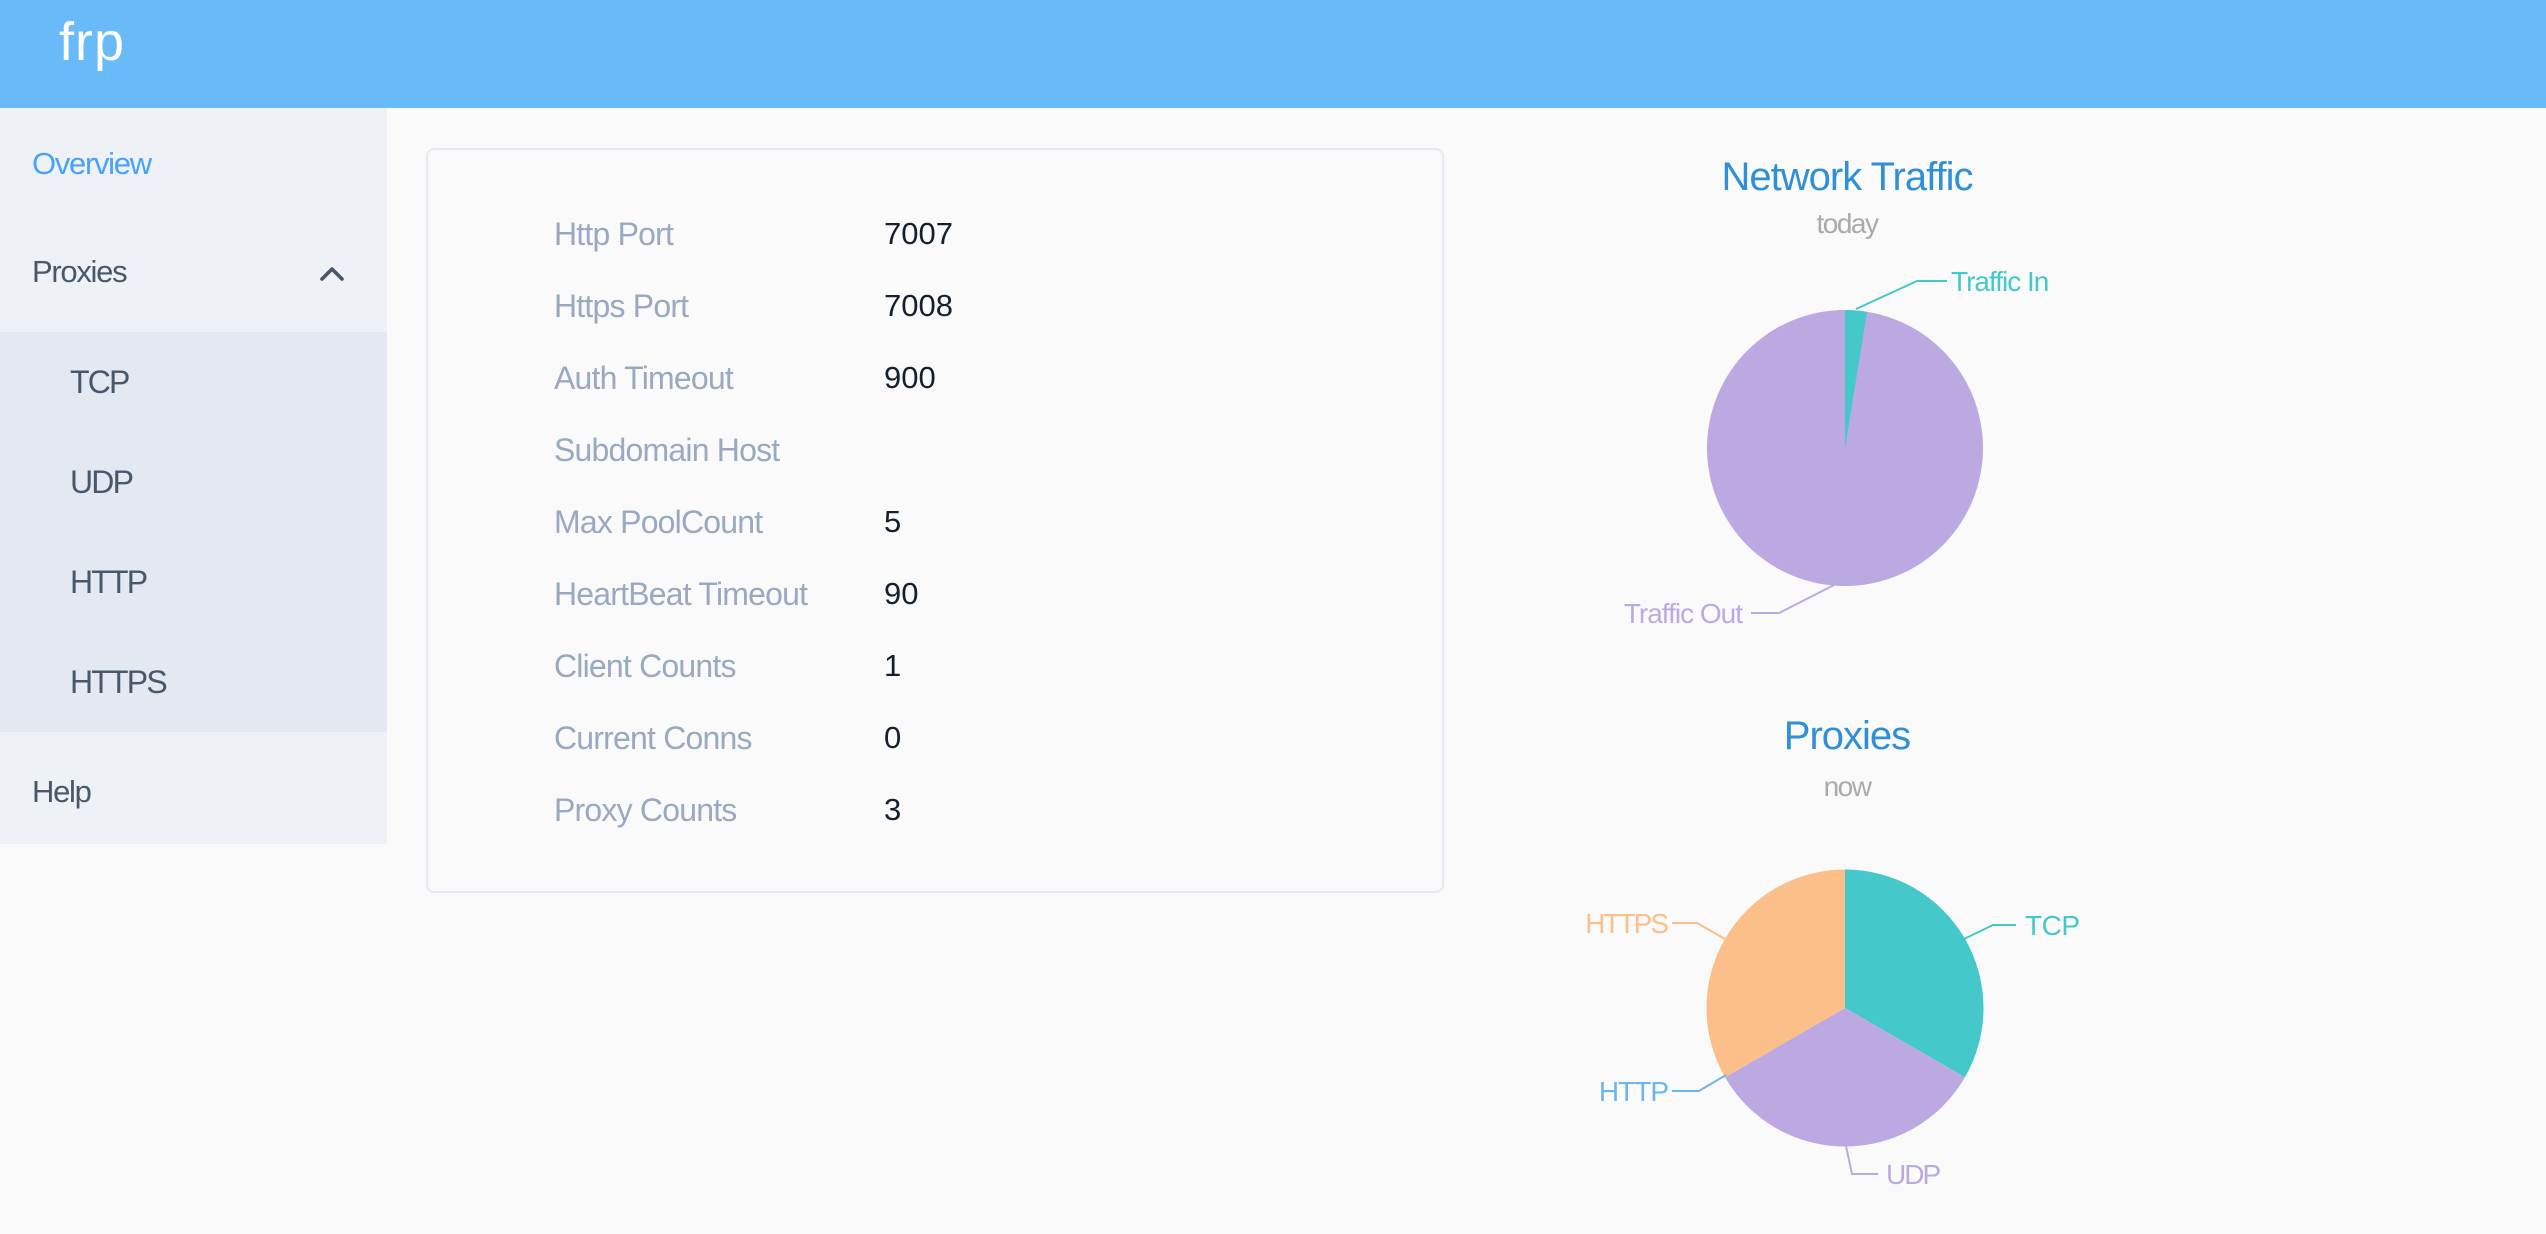  What do you see at coordinates (1848, 223) in the screenshot?
I see `svg-text: today` at bounding box center [1848, 223].